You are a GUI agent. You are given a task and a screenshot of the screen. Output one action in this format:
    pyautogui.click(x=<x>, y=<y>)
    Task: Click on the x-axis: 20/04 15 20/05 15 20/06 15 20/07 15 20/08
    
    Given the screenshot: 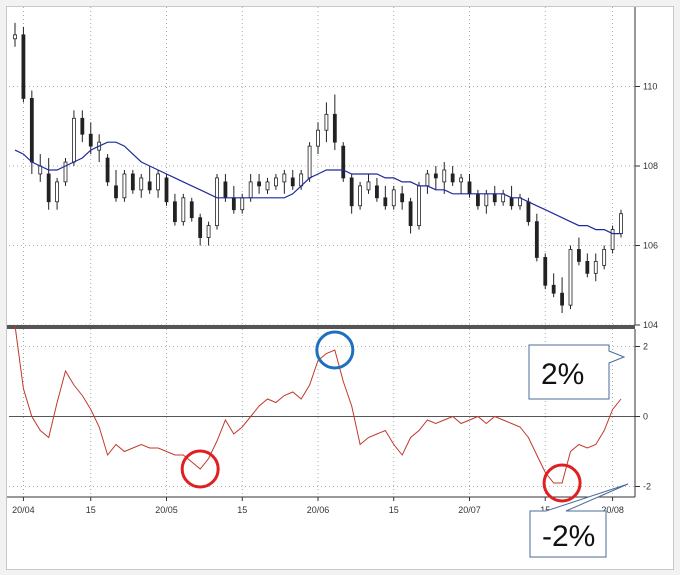 What is the action you would take?
    pyautogui.click(x=321, y=505)
    